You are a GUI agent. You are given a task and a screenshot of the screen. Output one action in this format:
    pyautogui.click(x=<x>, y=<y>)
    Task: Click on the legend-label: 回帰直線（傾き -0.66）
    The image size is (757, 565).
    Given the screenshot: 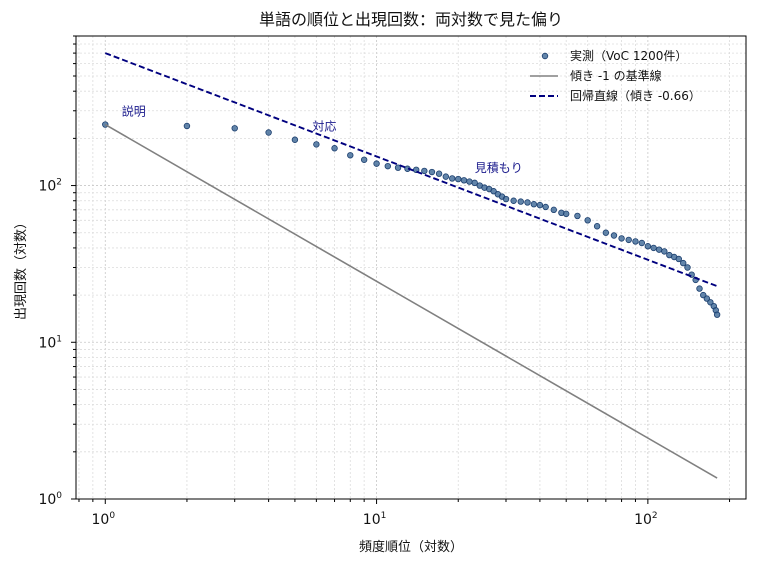 What is the action you would take?
    pyautogui.click(x=635, y=95)
    